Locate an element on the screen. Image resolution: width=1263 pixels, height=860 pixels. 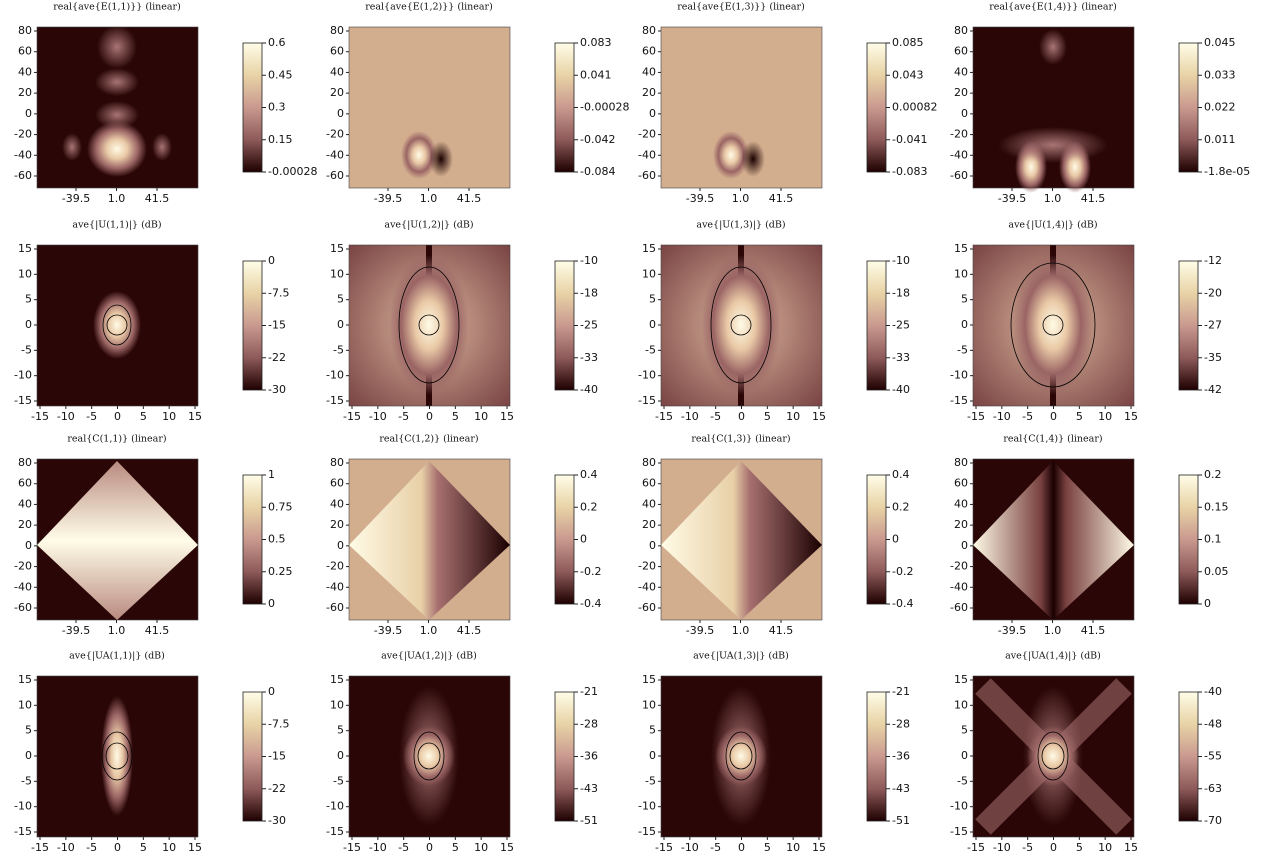
colorbar-tick-label: -21 is located at coordinates (901, 691).